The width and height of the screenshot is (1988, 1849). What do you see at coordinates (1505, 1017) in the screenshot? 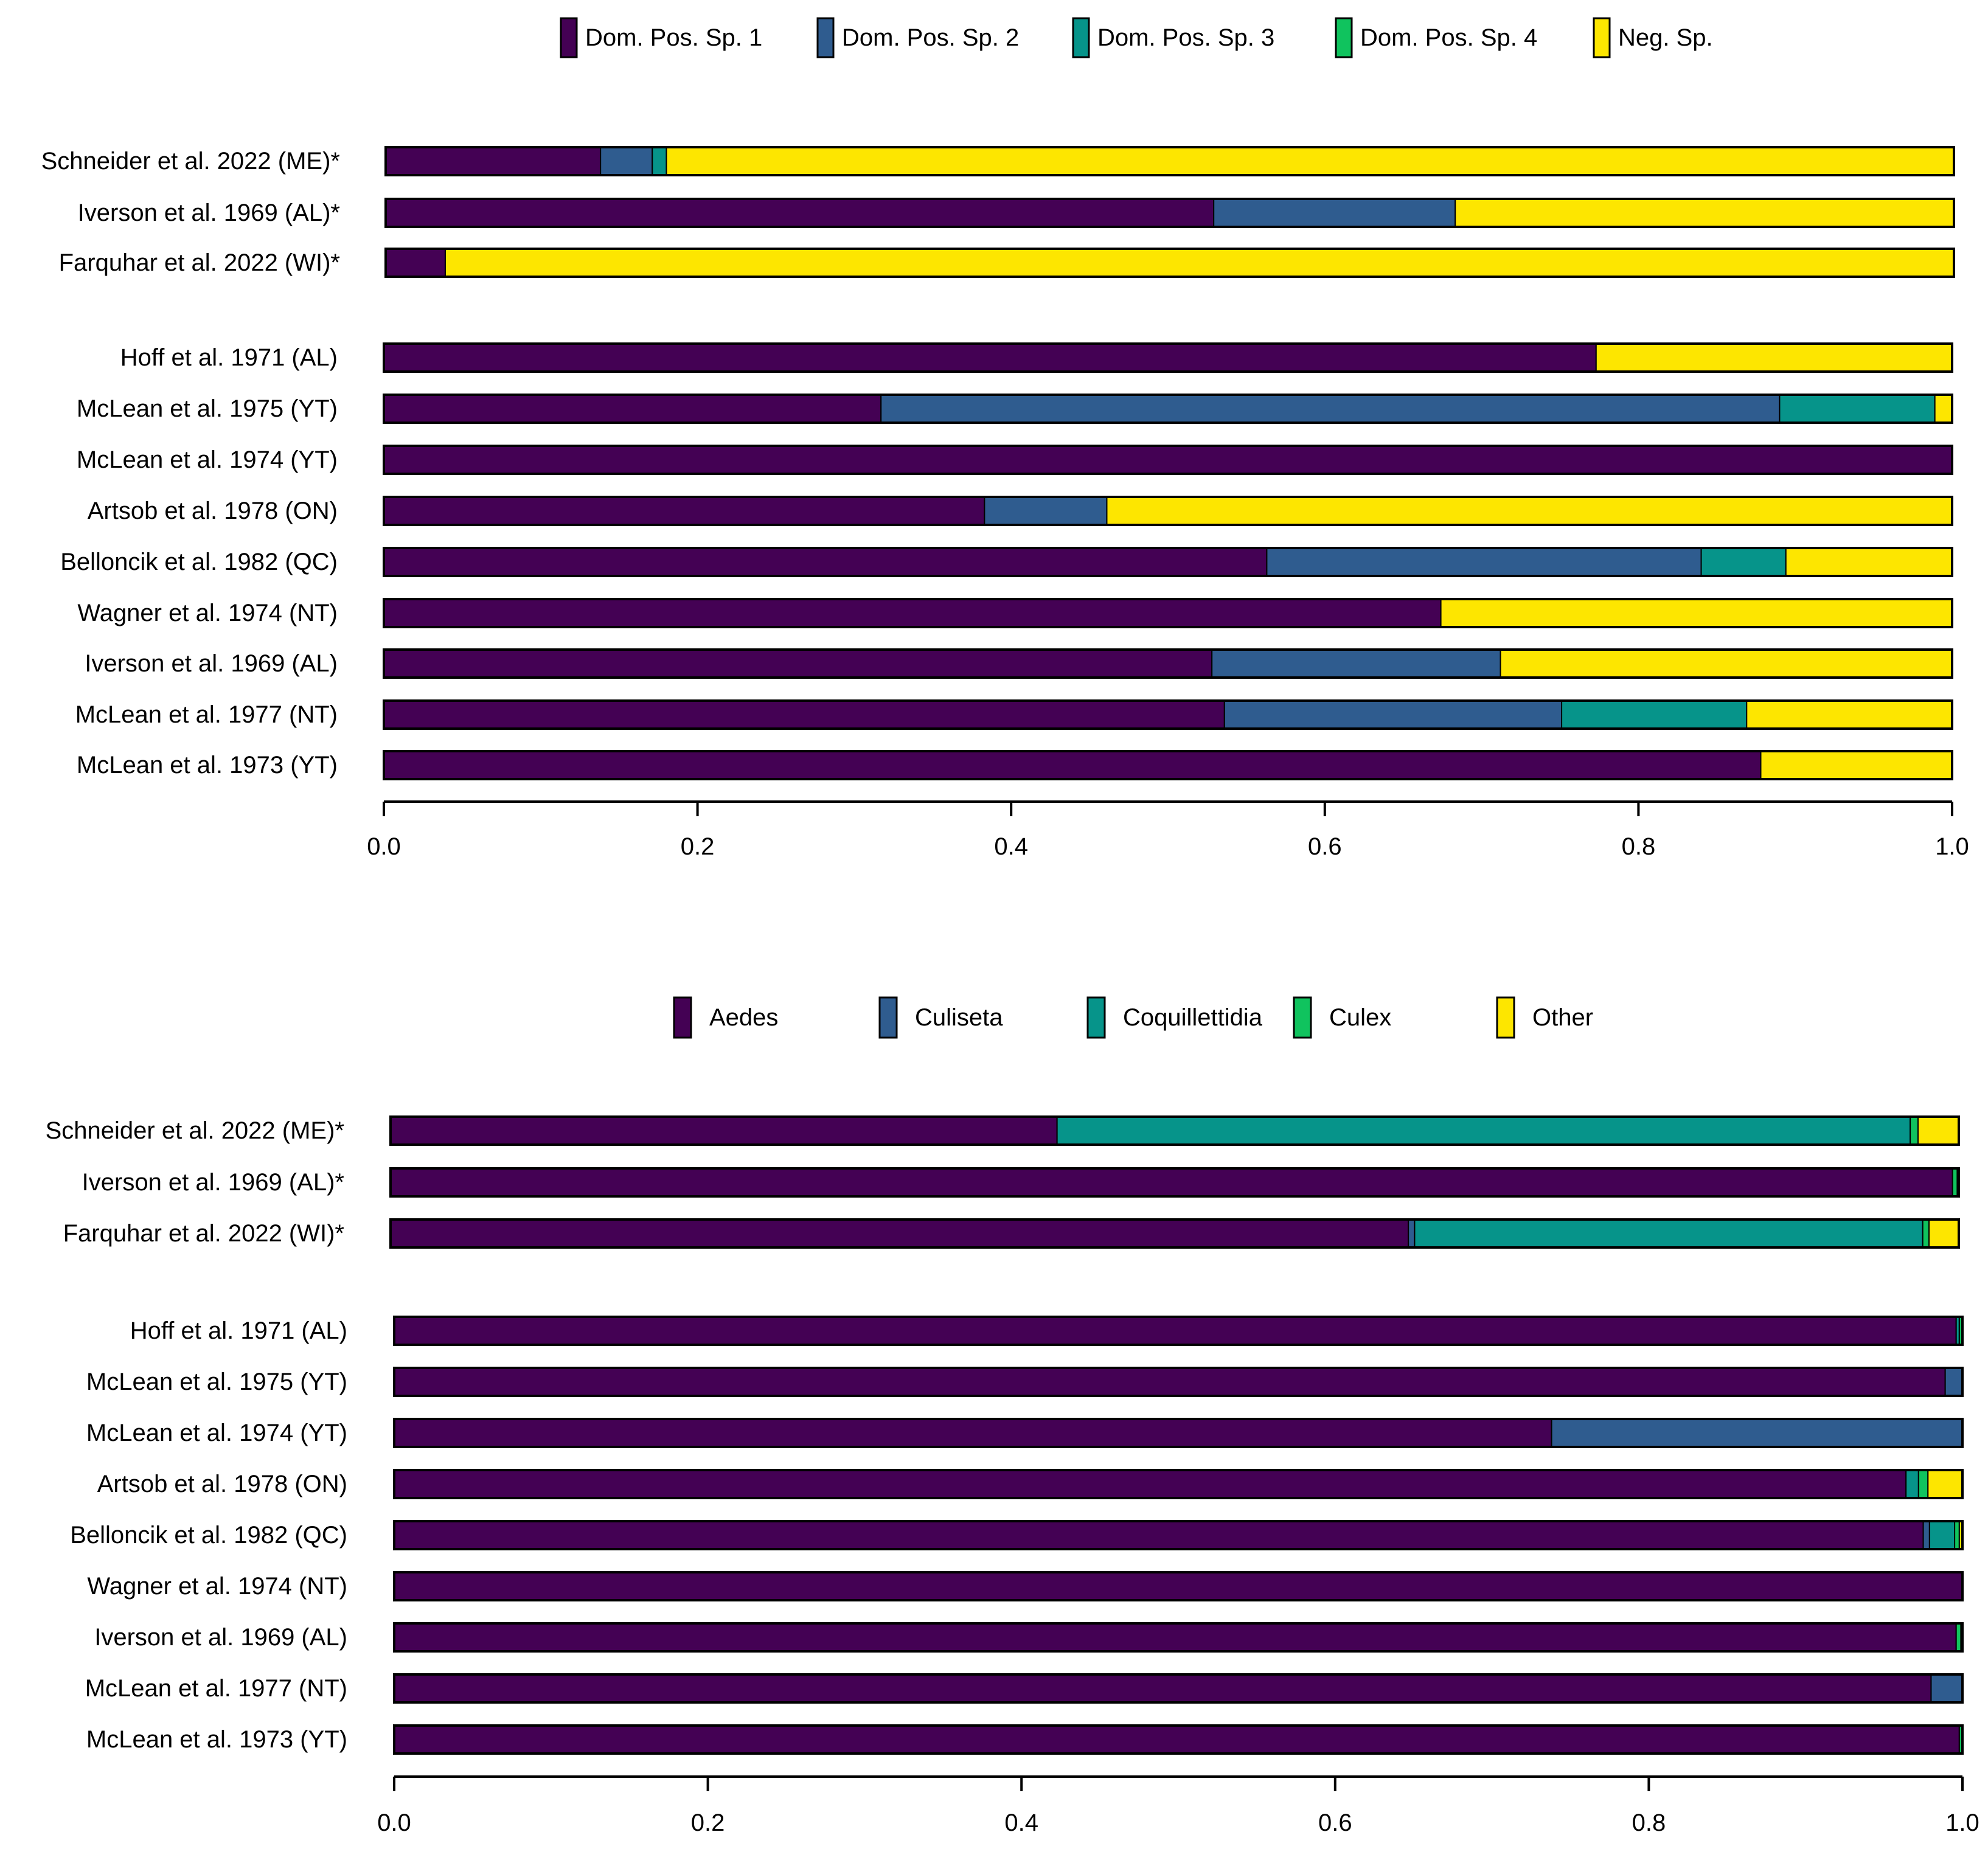
I see `legend-swatch-other` at bounding box center [1505, 1017].